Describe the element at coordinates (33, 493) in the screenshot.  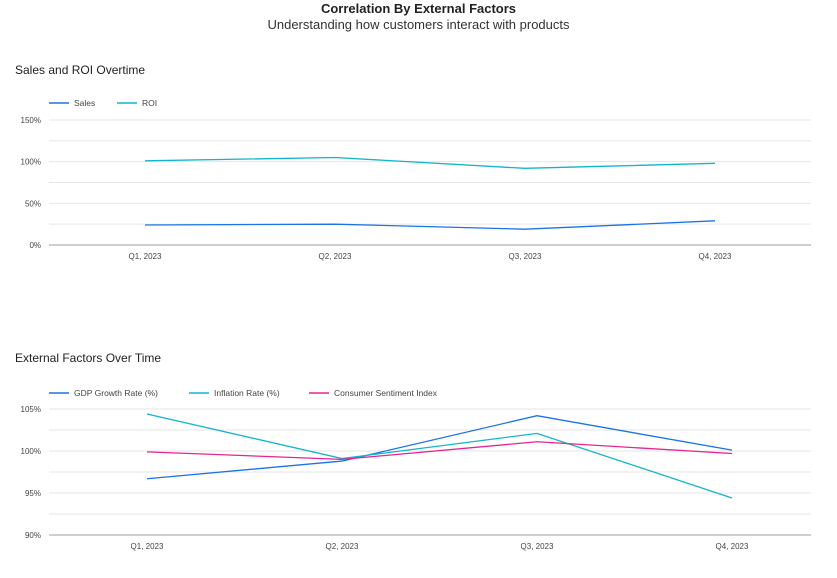
I see `y-tick-label: 95%` at that location.